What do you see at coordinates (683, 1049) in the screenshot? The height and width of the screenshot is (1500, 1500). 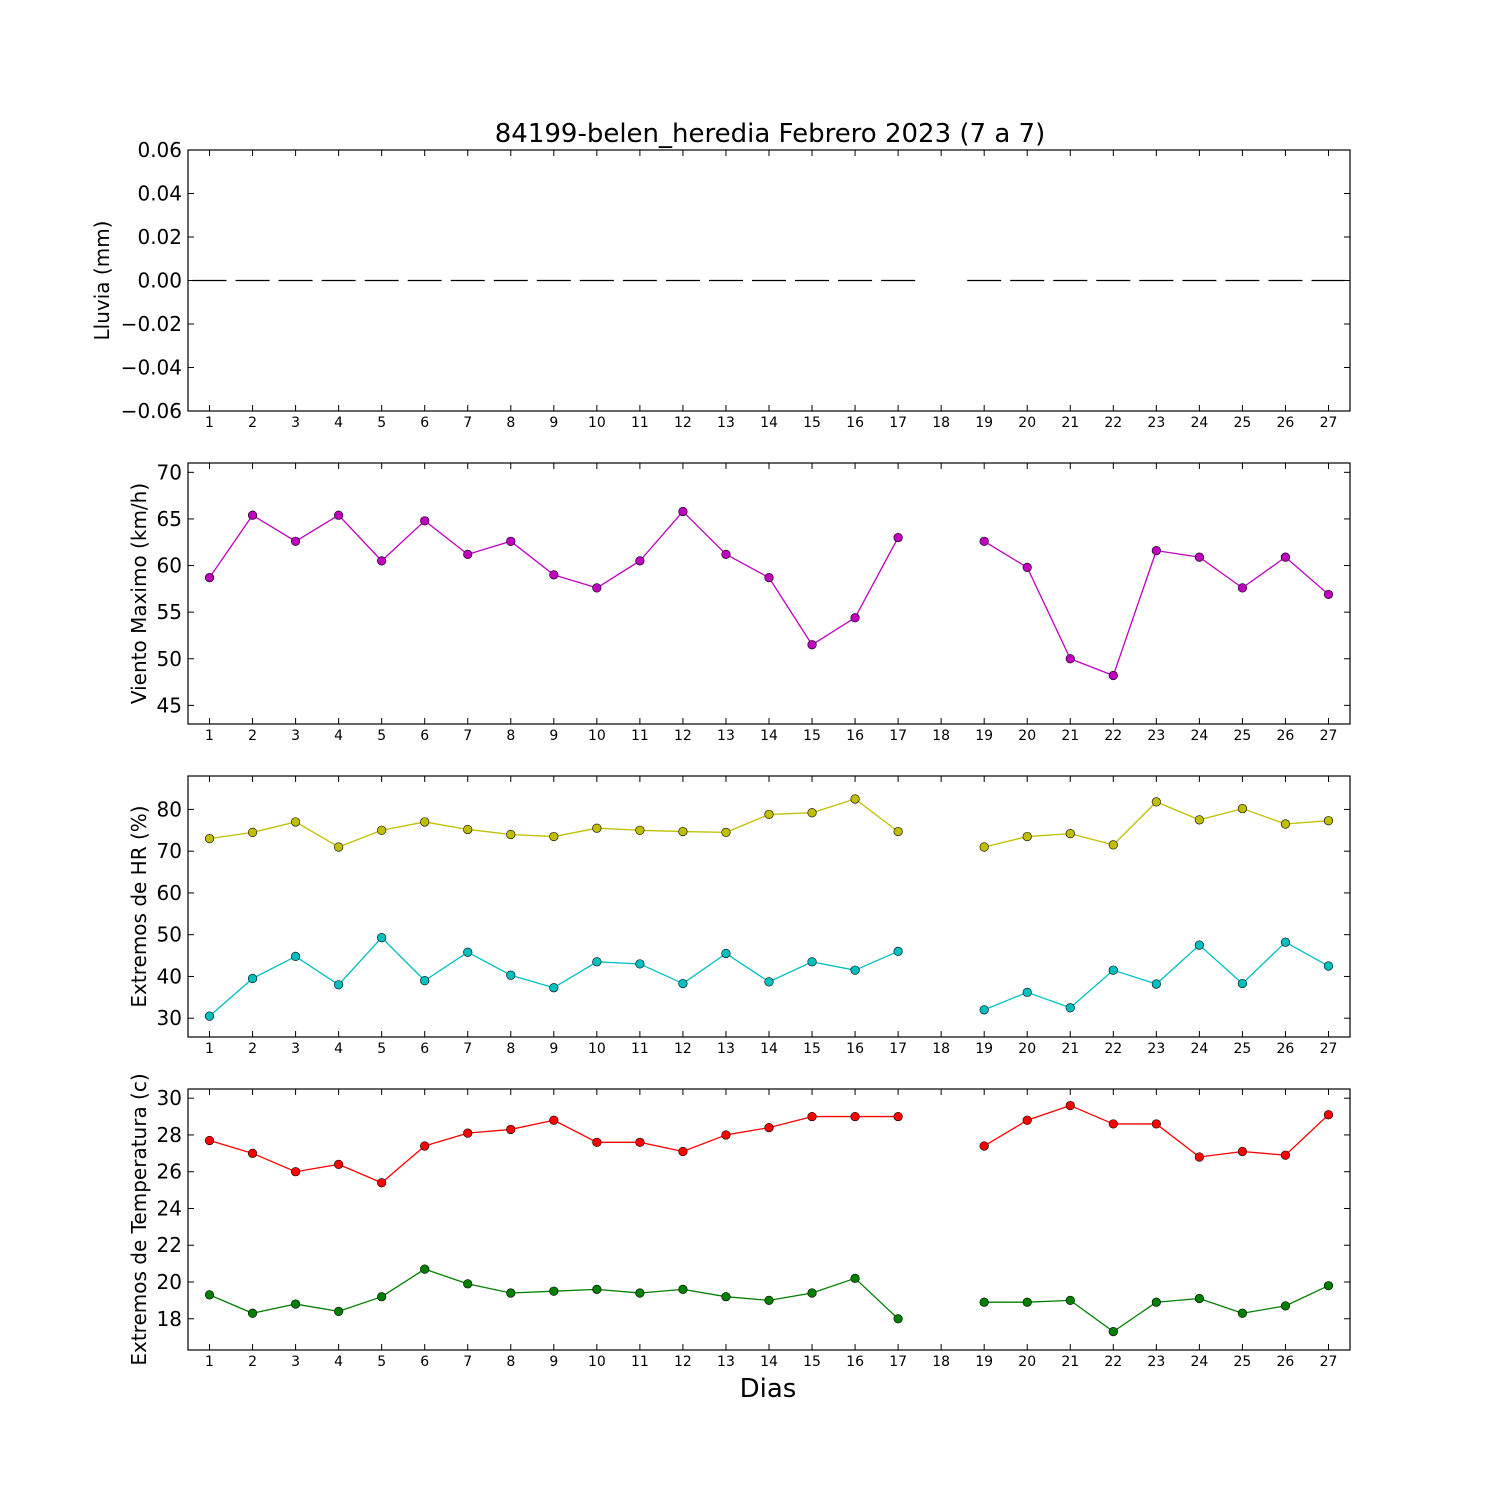 I see `x-tick-label: 12` at bounding box center [683, 1049].